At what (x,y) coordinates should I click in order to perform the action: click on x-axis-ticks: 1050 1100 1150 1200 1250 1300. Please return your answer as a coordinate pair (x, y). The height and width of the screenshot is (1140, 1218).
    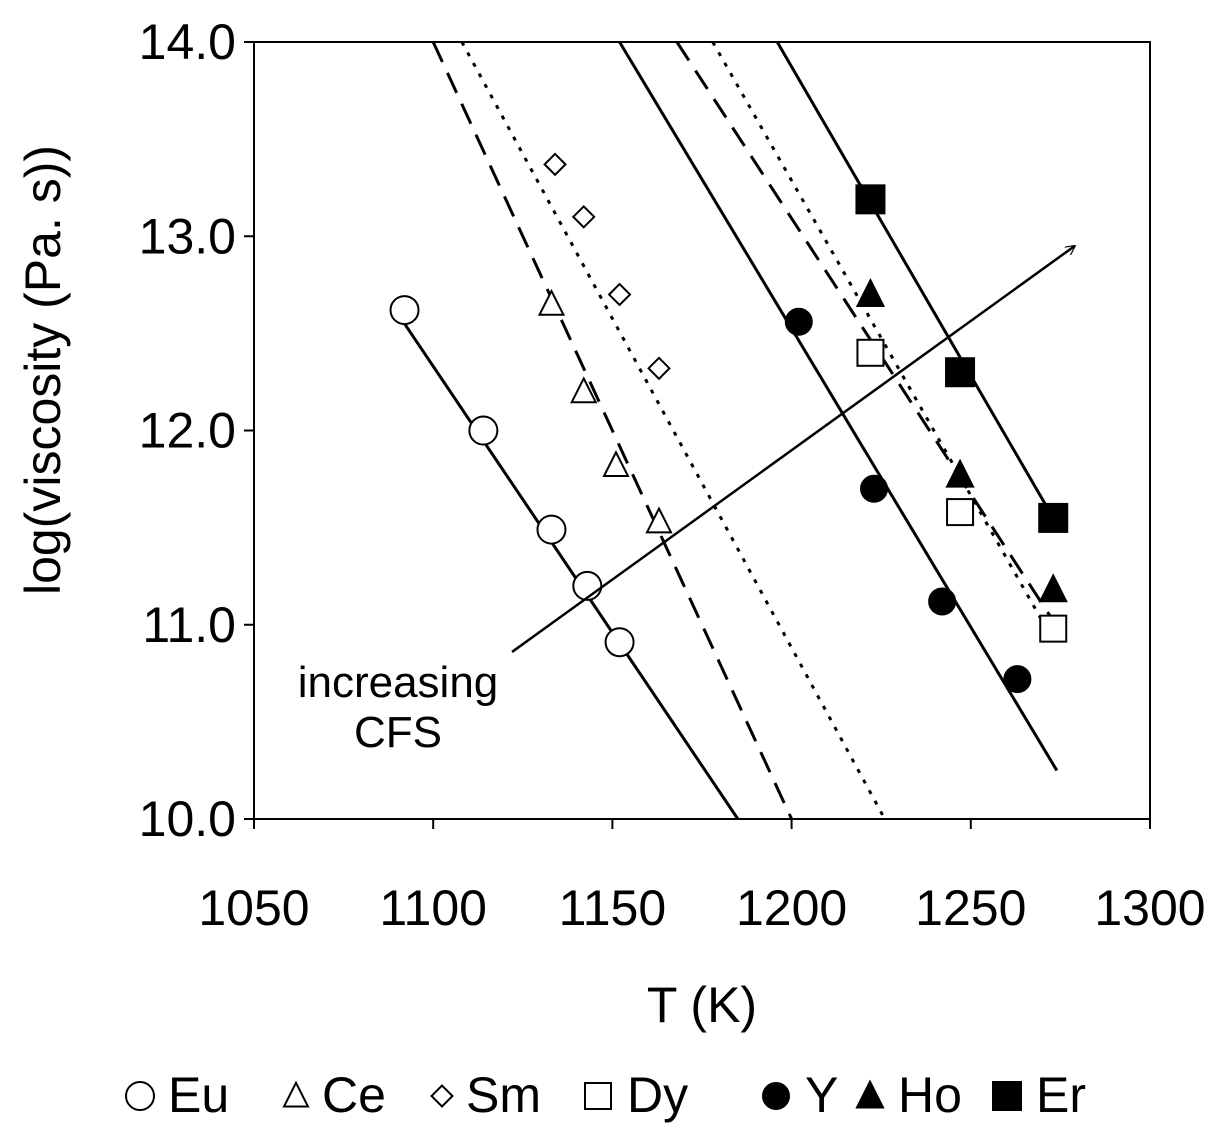
    Looking at the image, I should click on (702, 877).